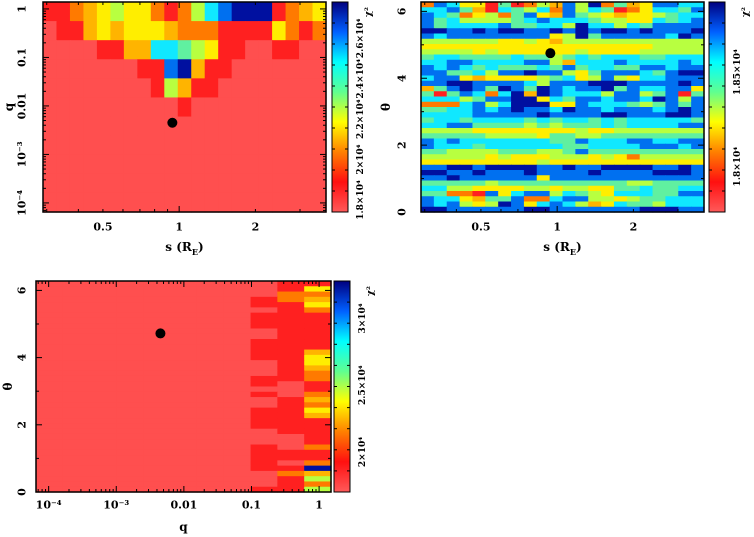 This screenshot has height=537, width=754. Describe the element at coordinates (22, 203) in the screenshot. I see `y-tick-label: 10⁻⁴` at that location.